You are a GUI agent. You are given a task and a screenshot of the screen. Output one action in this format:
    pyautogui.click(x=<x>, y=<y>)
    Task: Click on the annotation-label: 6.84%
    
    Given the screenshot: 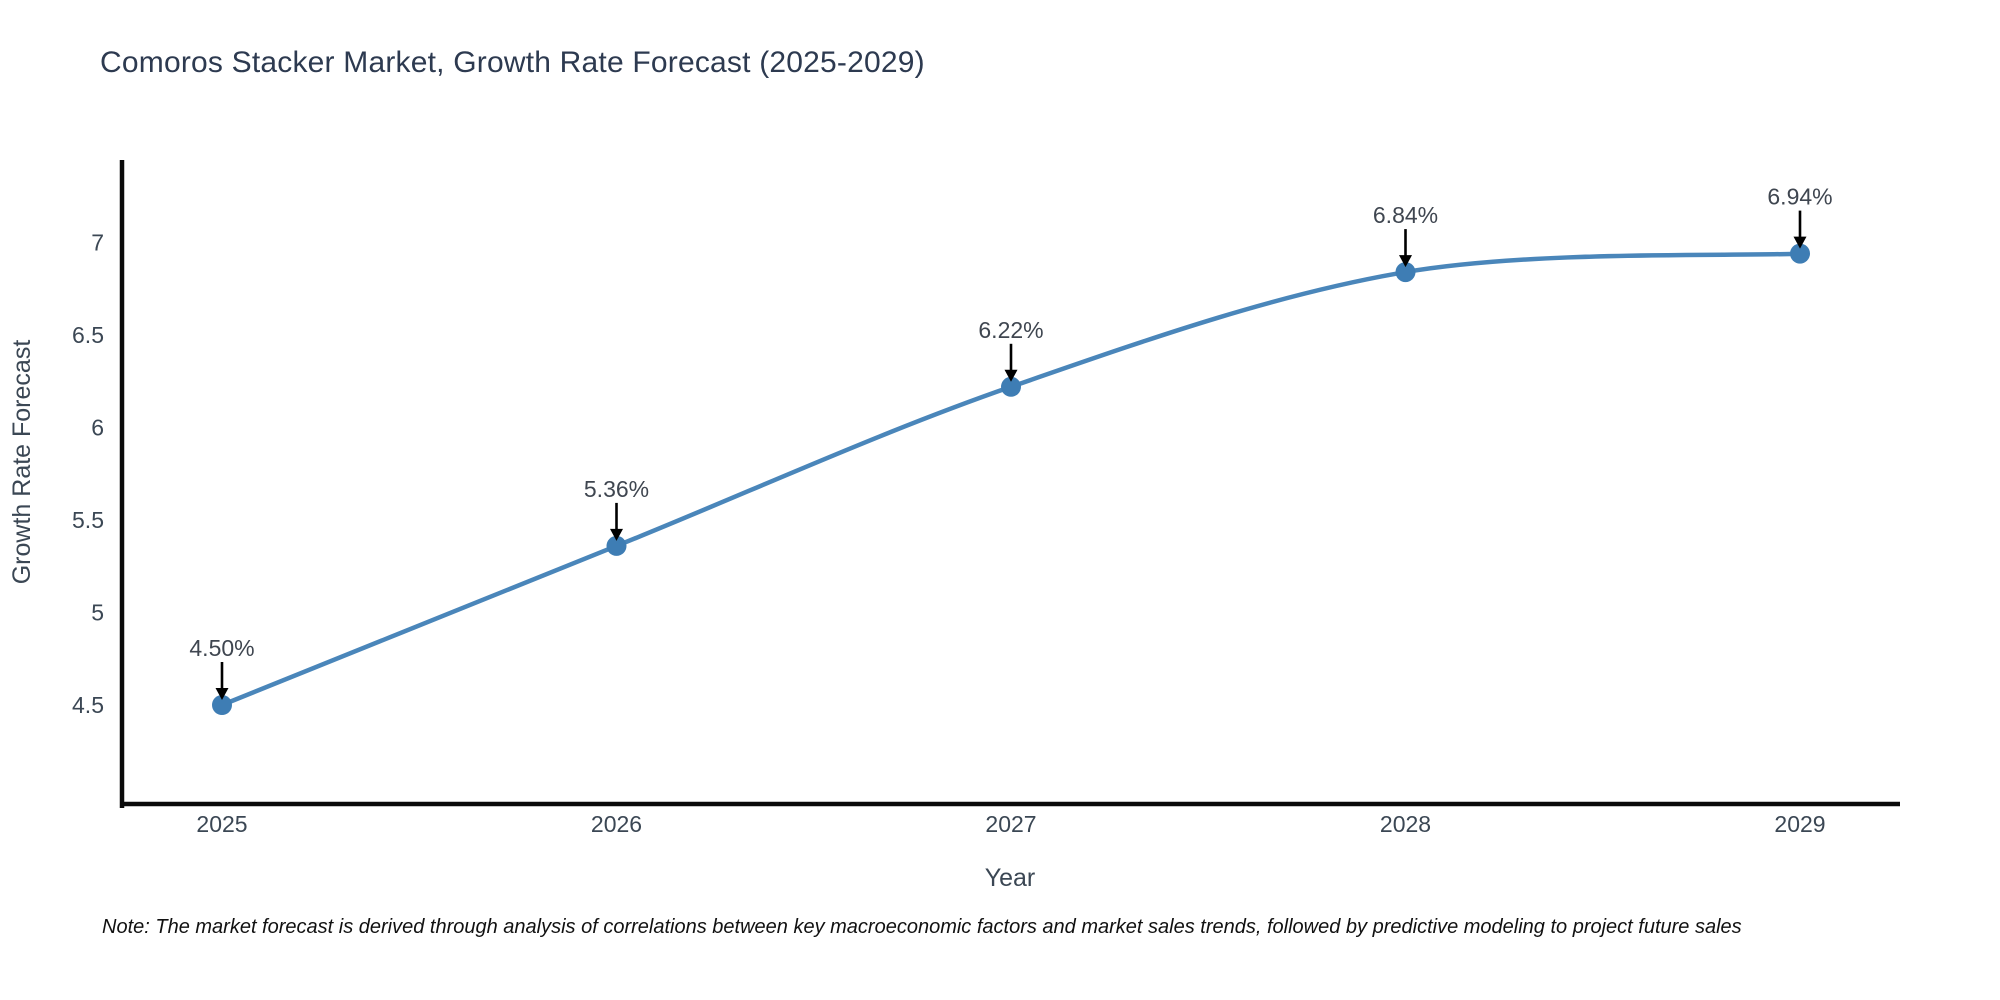 What is the action you would take?
    pyautogui.click(x=1405, y=215)
    